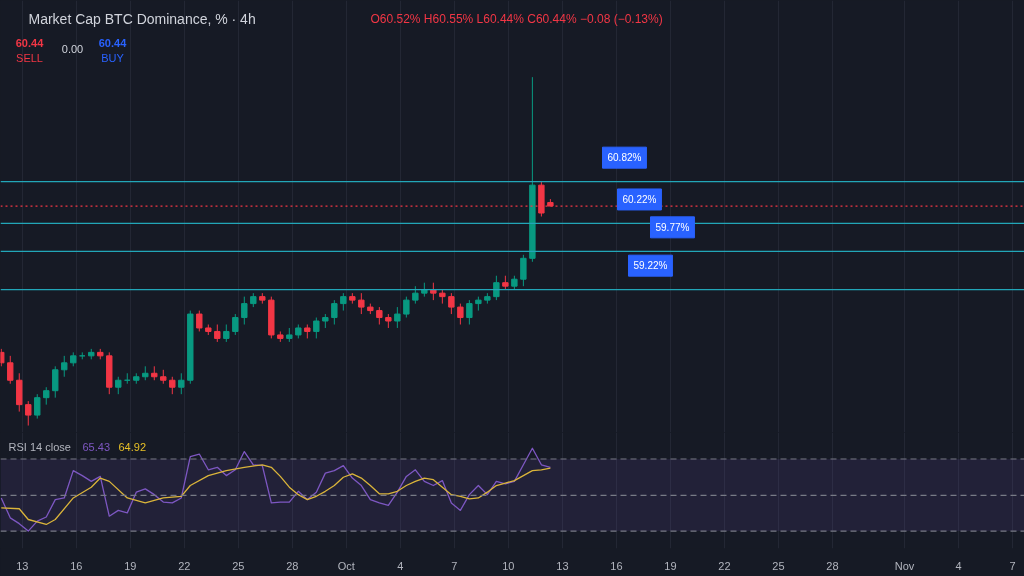  I want to click on chart-title: Market Cap BTC Dominance, % · 4h, so click(142, 18).